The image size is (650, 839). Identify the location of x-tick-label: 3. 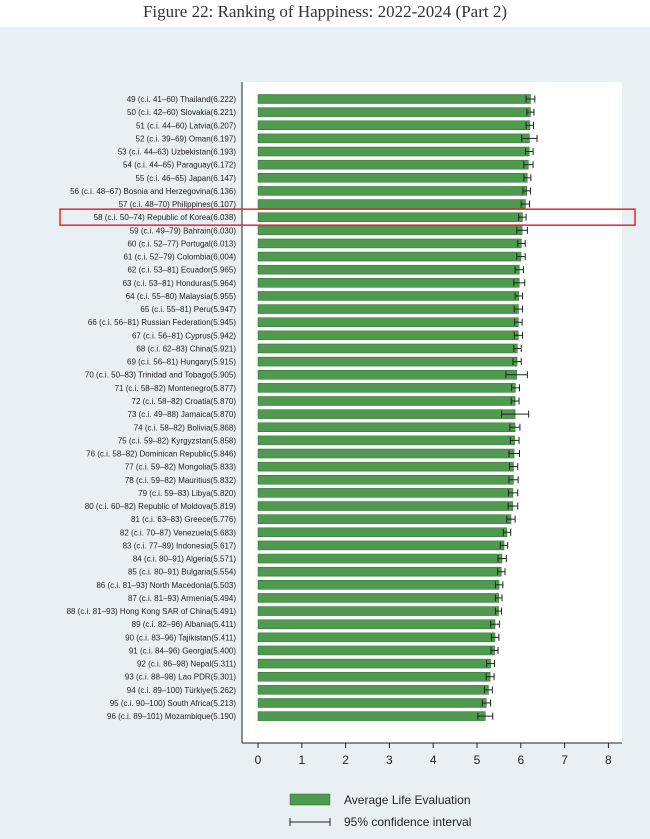
(389, 760).